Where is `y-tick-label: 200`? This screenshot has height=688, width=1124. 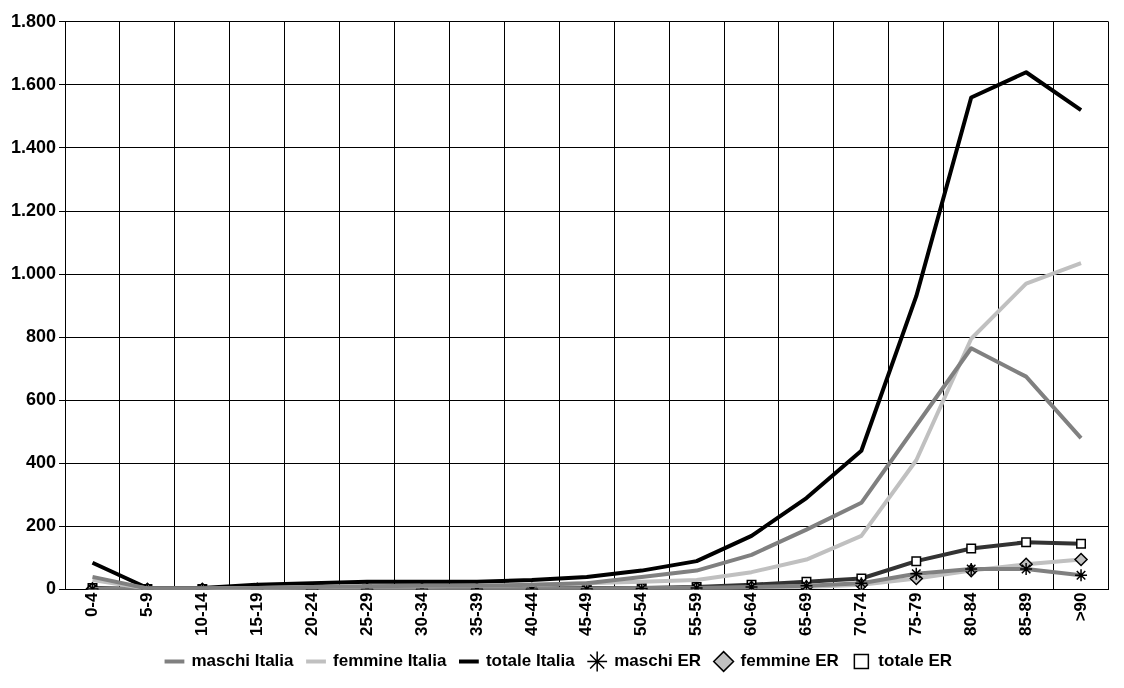
y-tick-label: 200 is located at coordinates (41, 525).